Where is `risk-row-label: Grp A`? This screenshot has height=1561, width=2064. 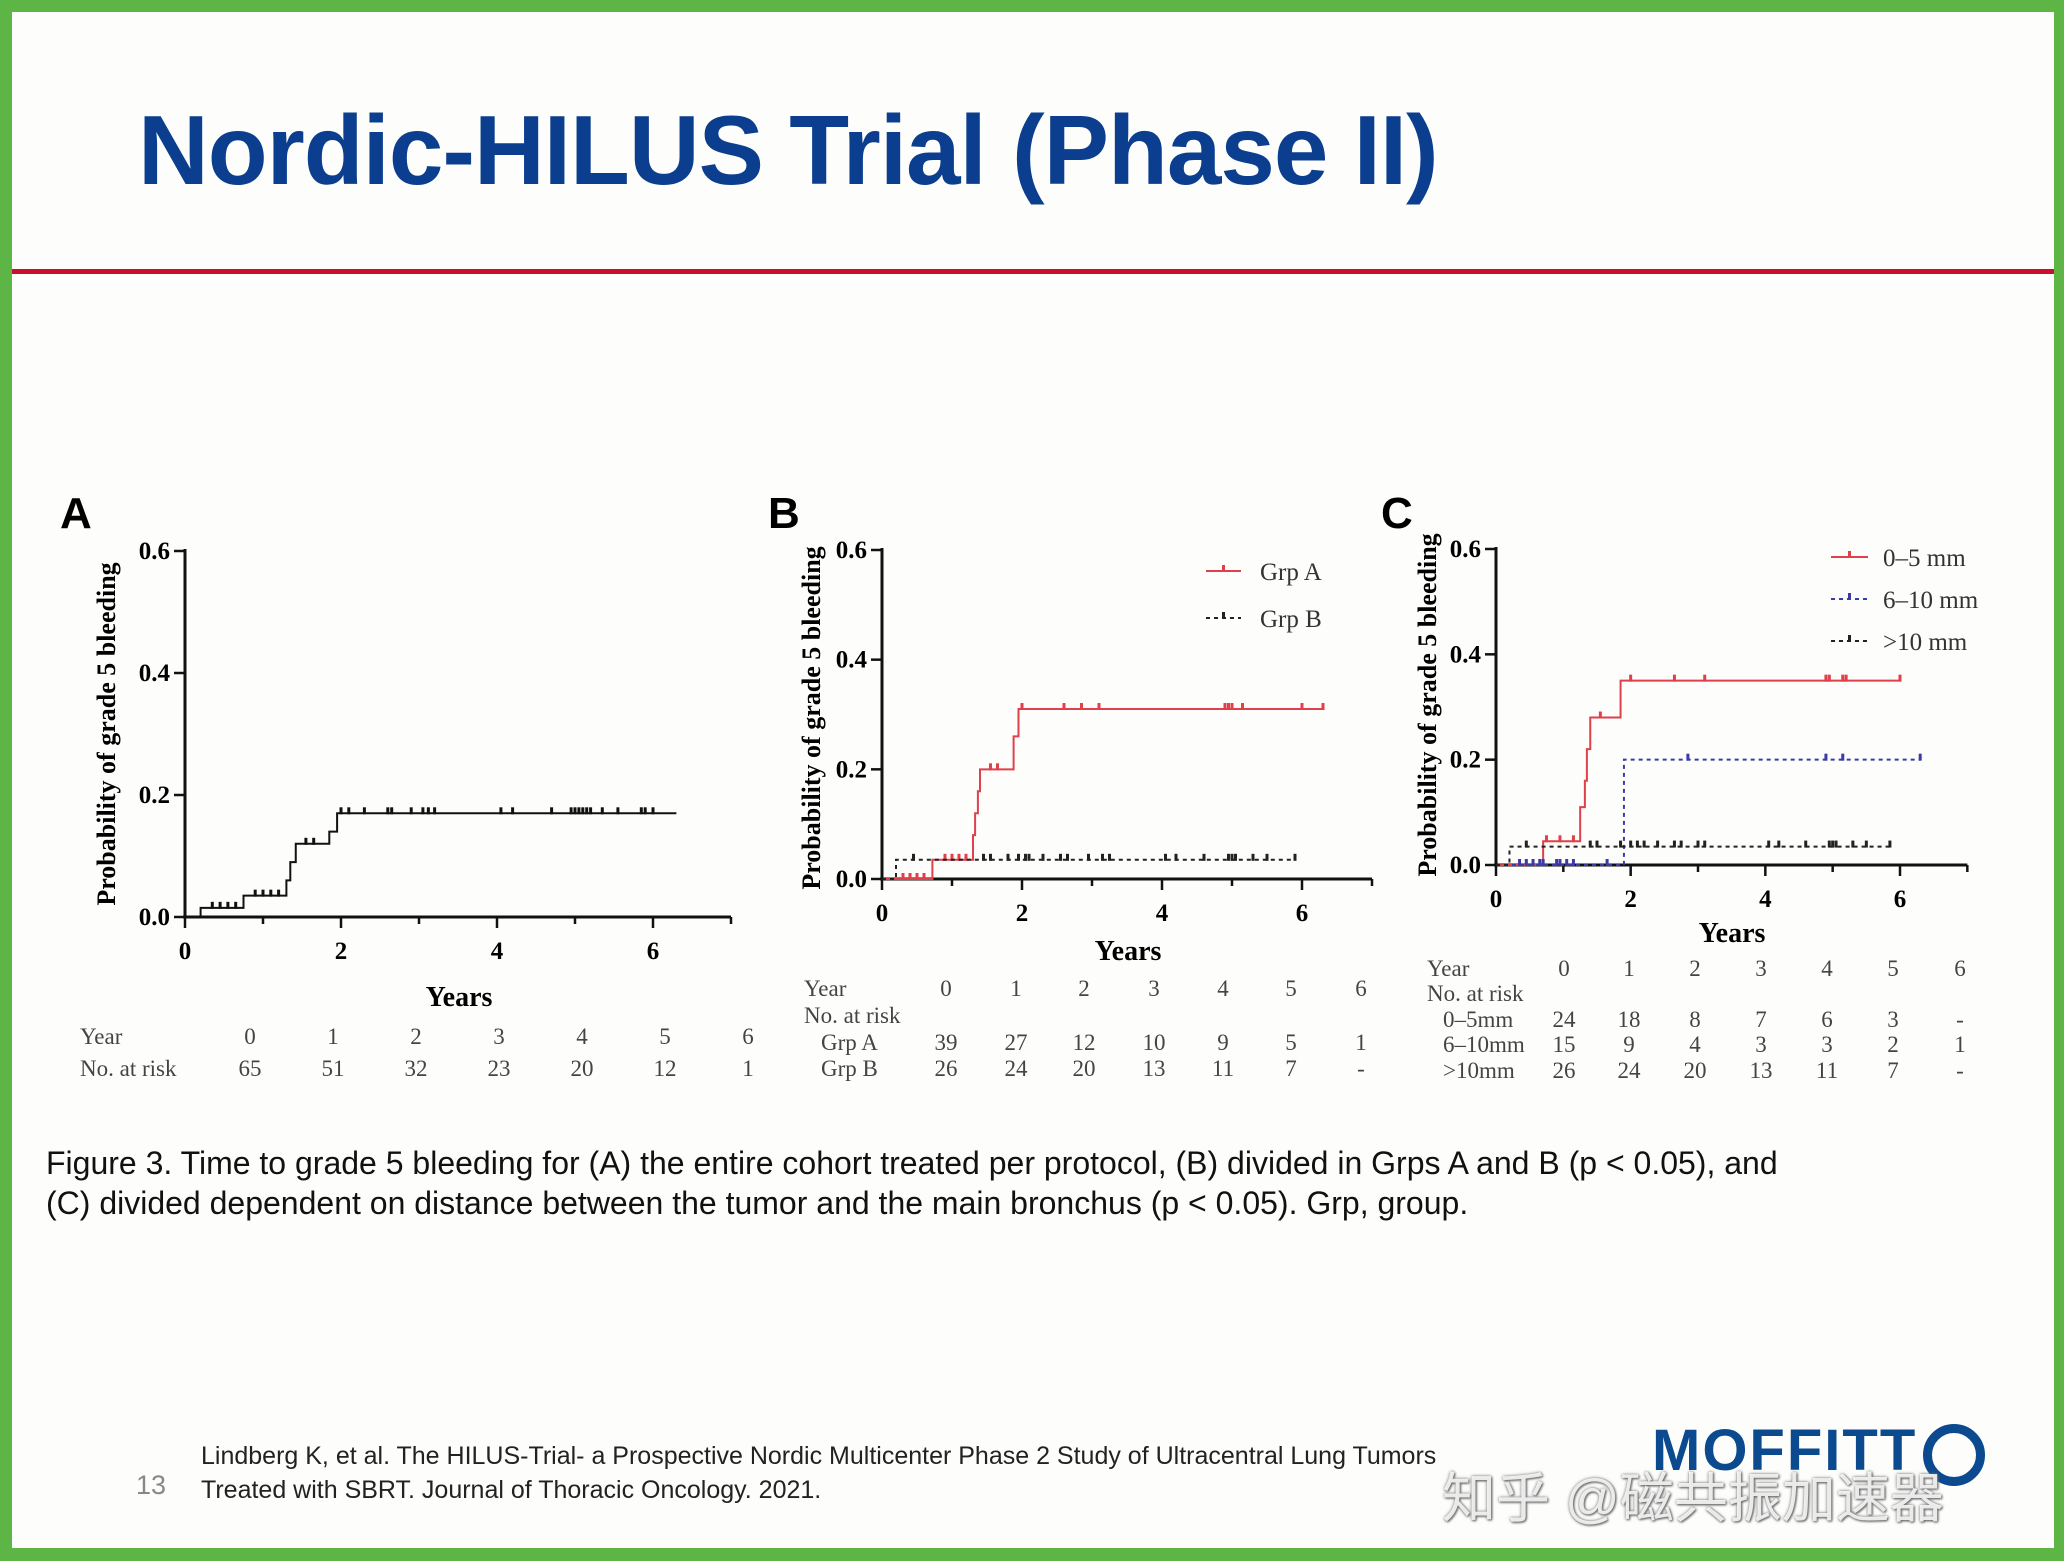
risk-row-label: Grp A is located at coordinates (849, 1042).